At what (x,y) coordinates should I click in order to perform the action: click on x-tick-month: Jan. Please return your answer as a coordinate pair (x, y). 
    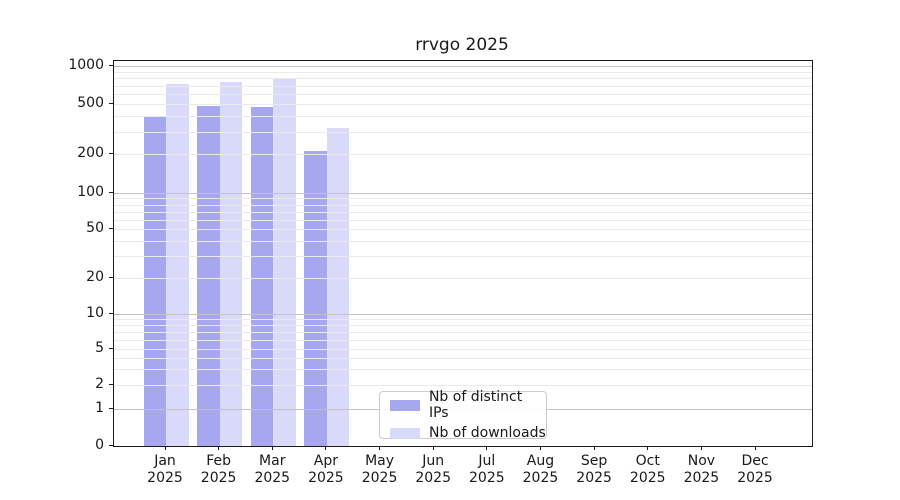
    Looking at the image, I should click on (165, 461).